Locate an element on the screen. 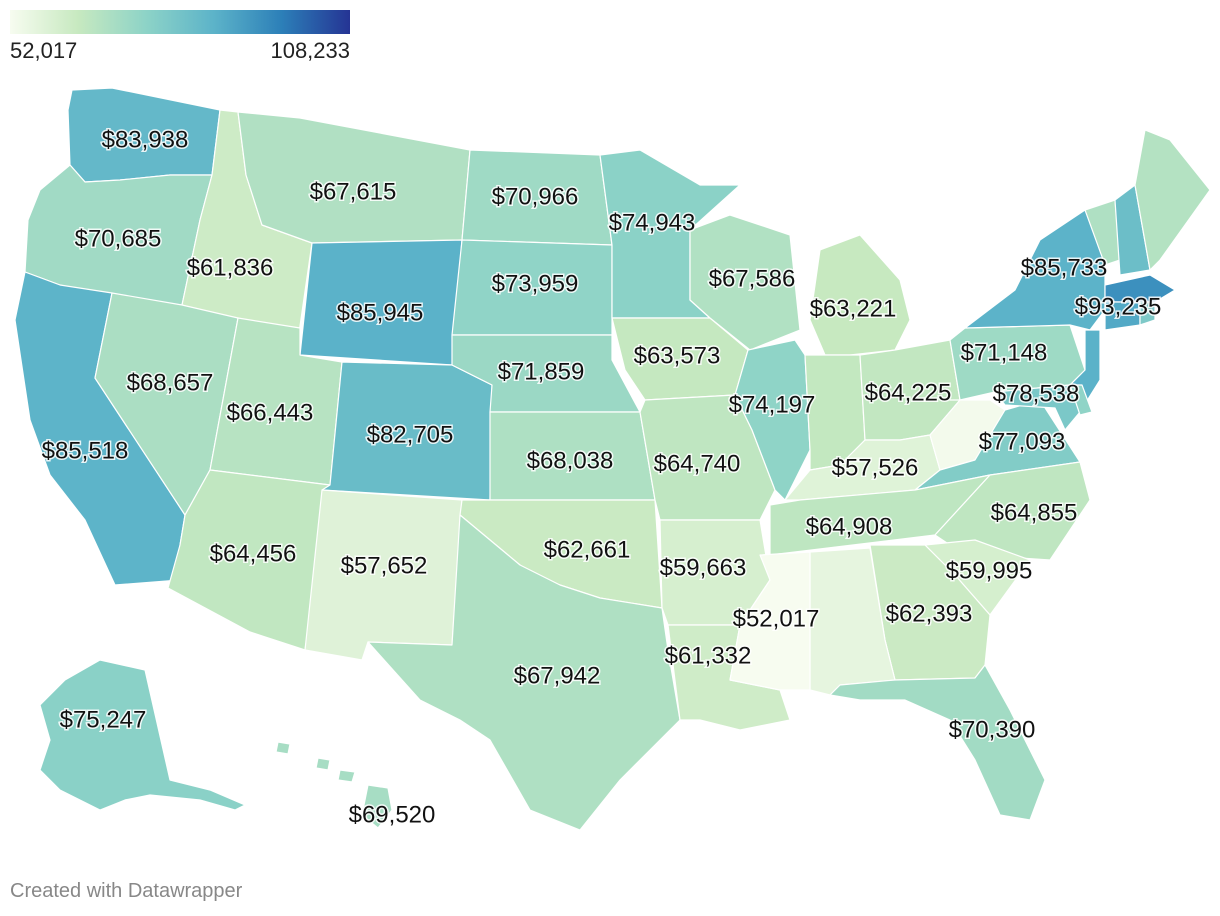  label-pa: $71,148 is located at coordinates (1004, 352).